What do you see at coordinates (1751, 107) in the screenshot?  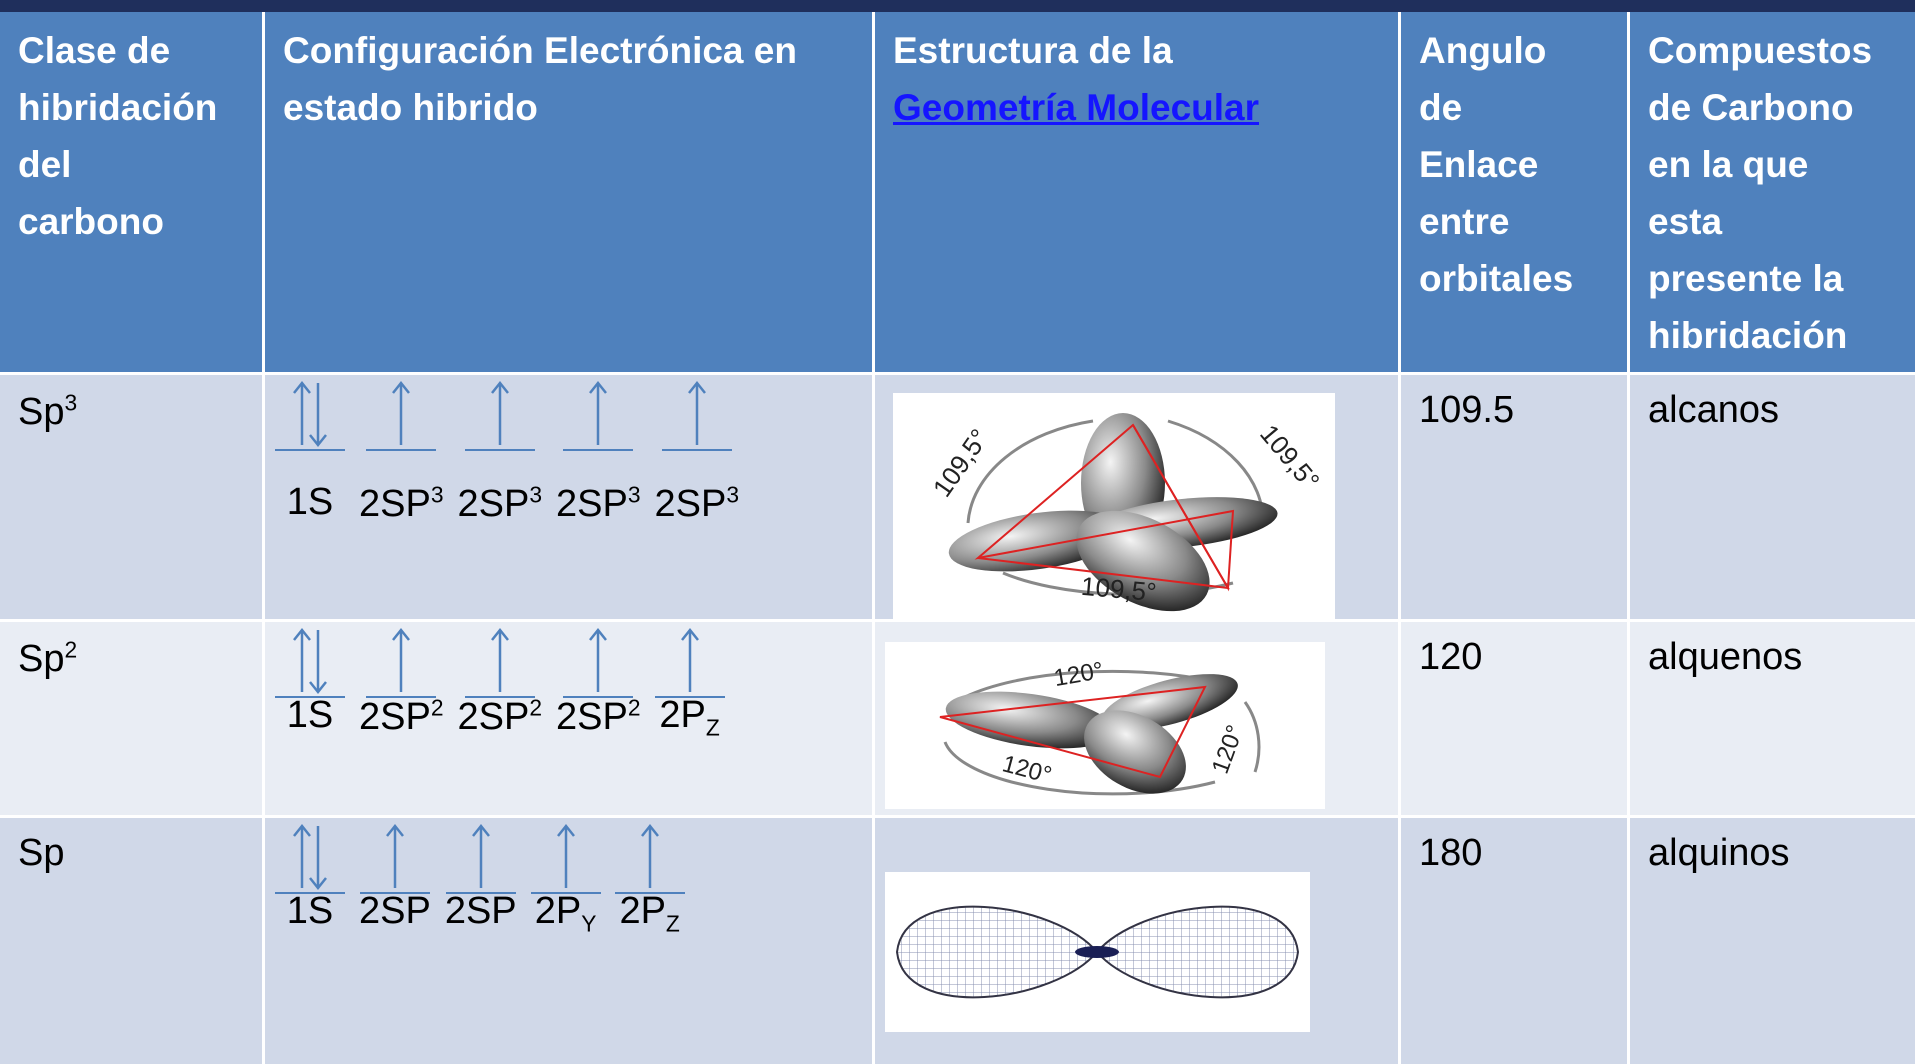 I see `header-line: de Carbono` at bounding box center [1751, 107].